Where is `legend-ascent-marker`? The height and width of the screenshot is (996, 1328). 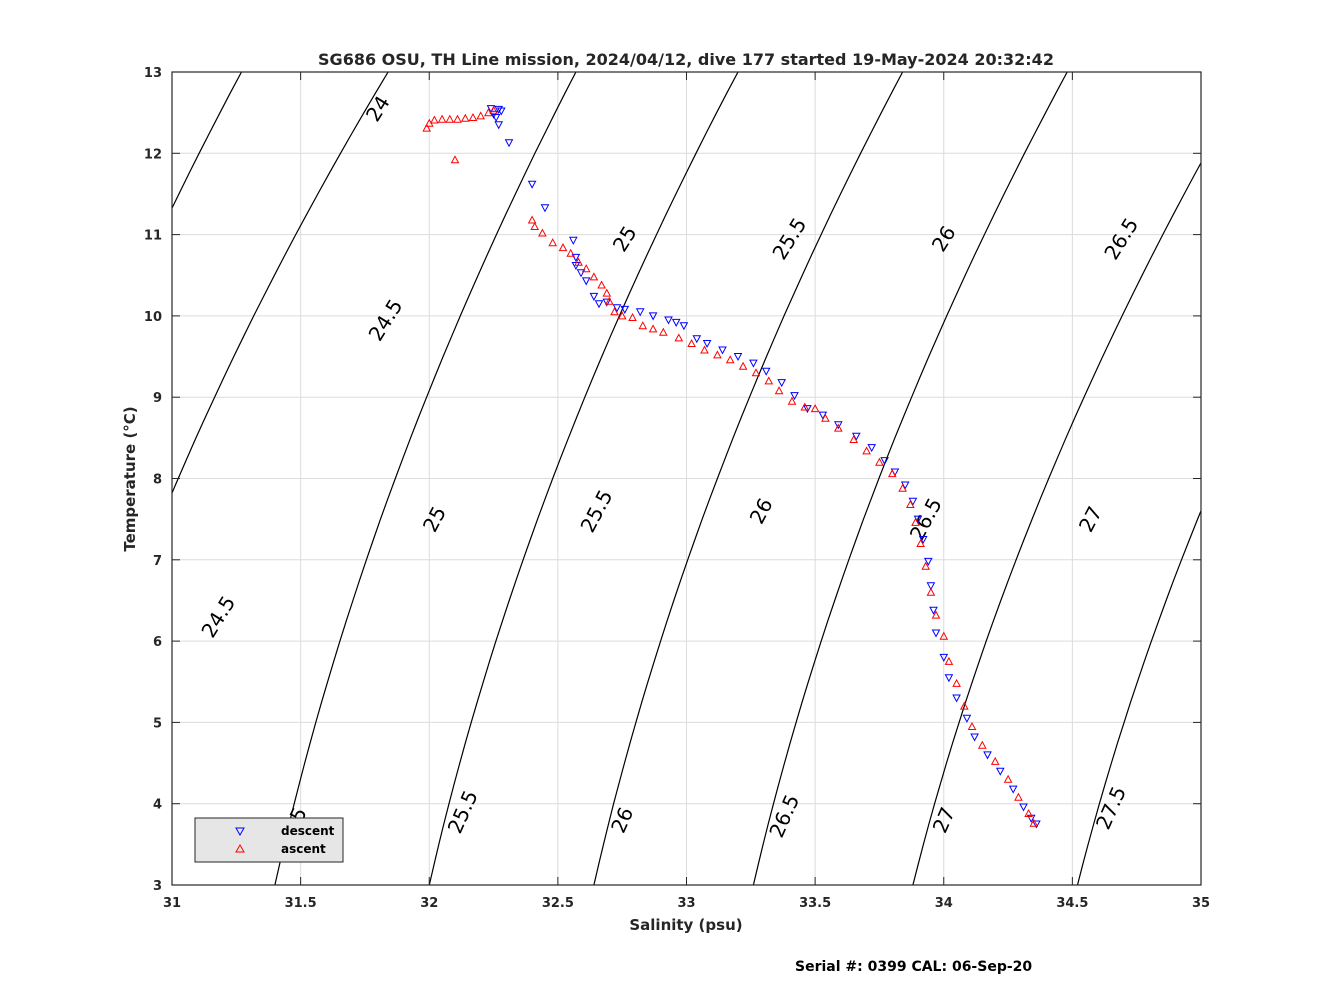
legend-ascent-marker is located at coordinates (240, 848).